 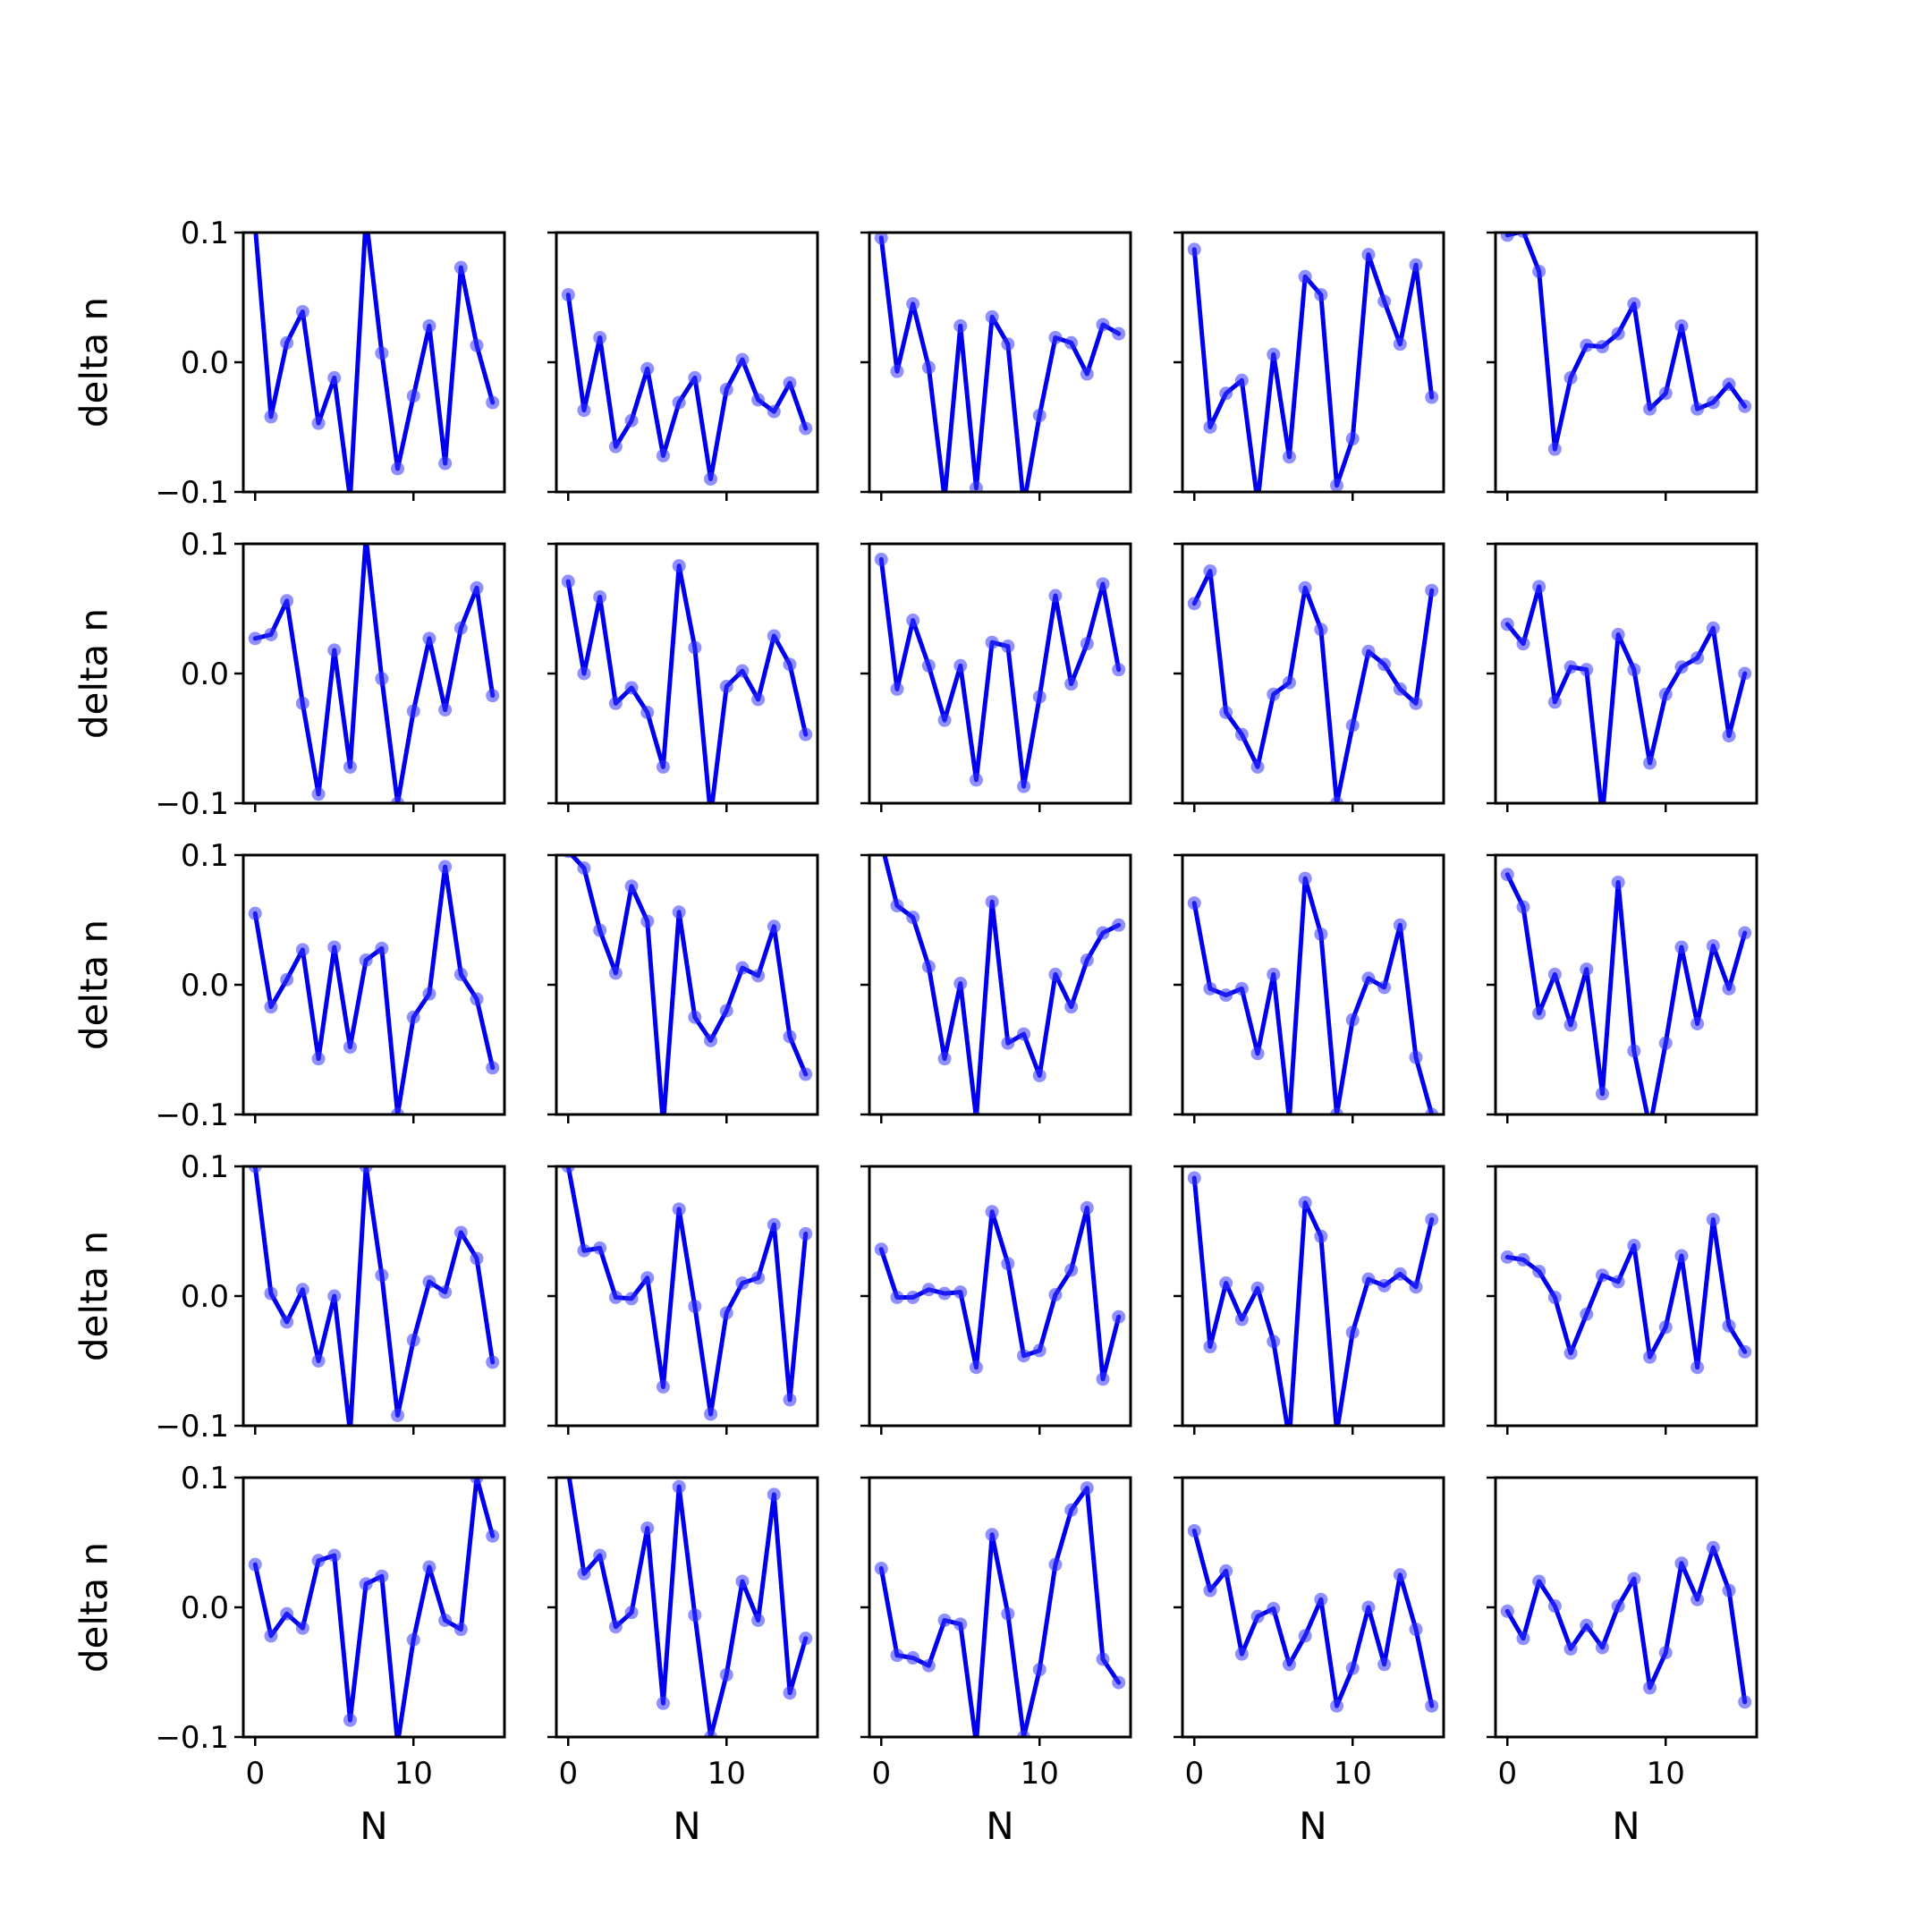 What do you see at coordinates (1626, 1826) in the screenshot?
I see `x-axis-label: N` at bounding box center [1626, 1826].